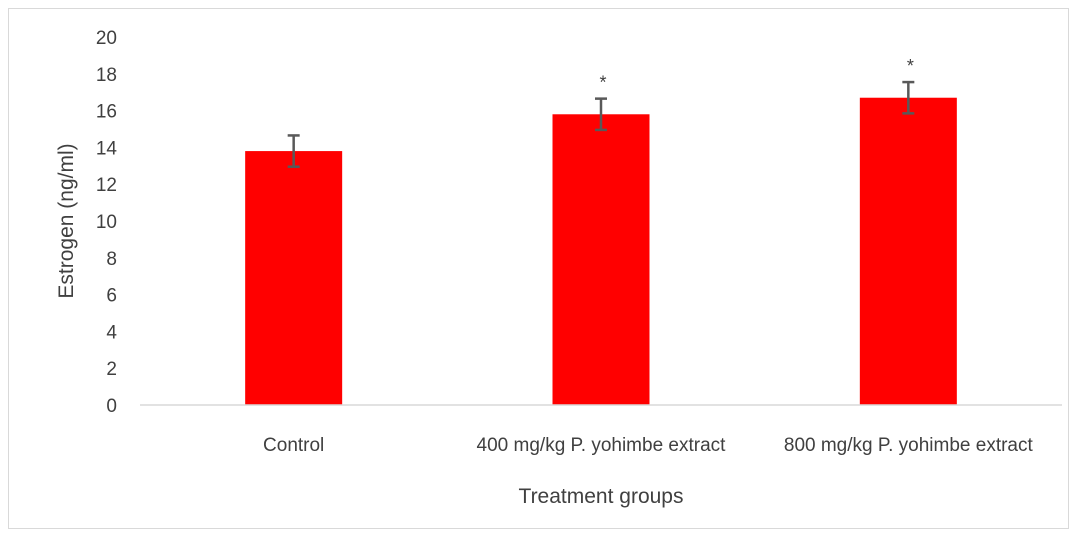  I want to click on y-tick-label: 0, so click(111, 406).